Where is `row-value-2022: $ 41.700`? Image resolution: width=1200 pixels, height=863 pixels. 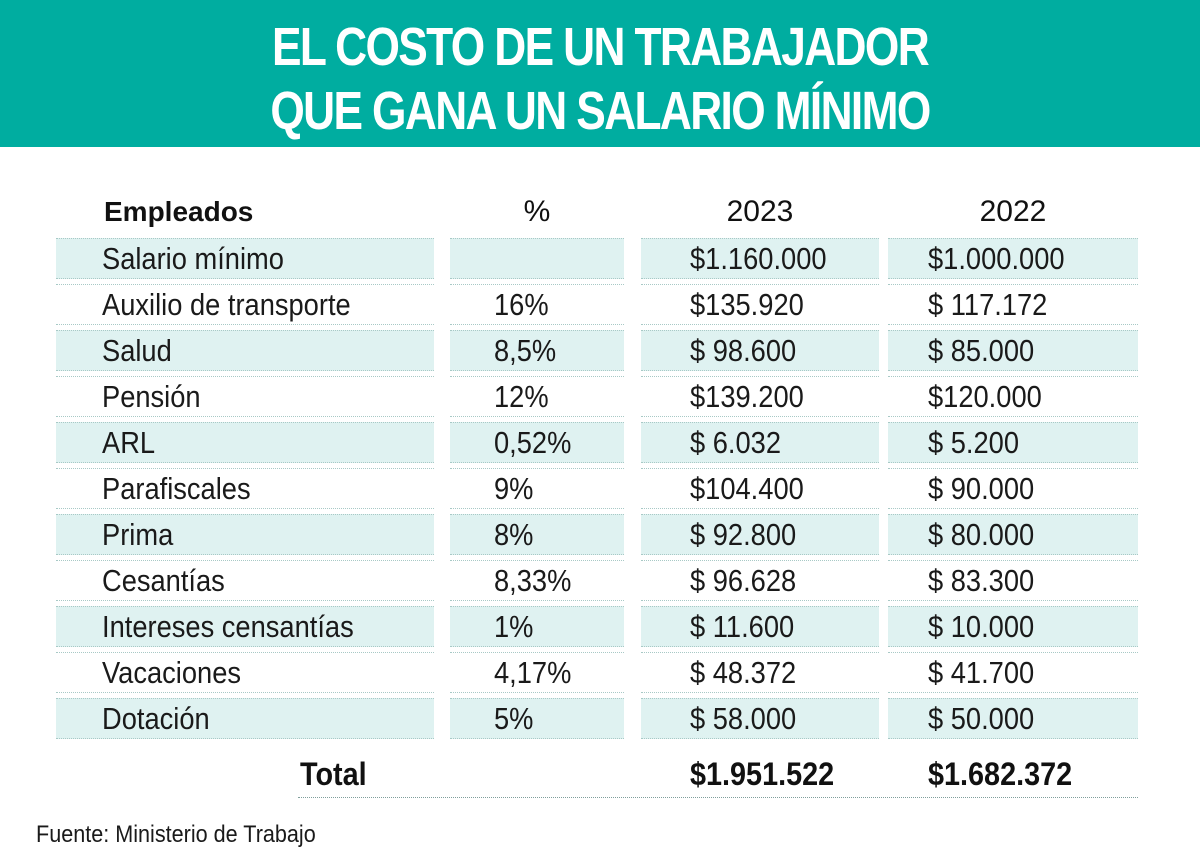
row-value-2022: $ 41.700 is located at coordinates (981, 672).